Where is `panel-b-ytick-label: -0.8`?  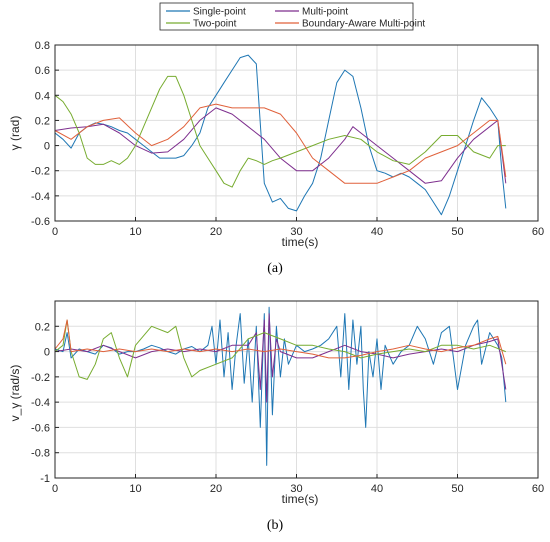 panel-b-ytick-label: -0.8 is located at coordinates (40, 454).